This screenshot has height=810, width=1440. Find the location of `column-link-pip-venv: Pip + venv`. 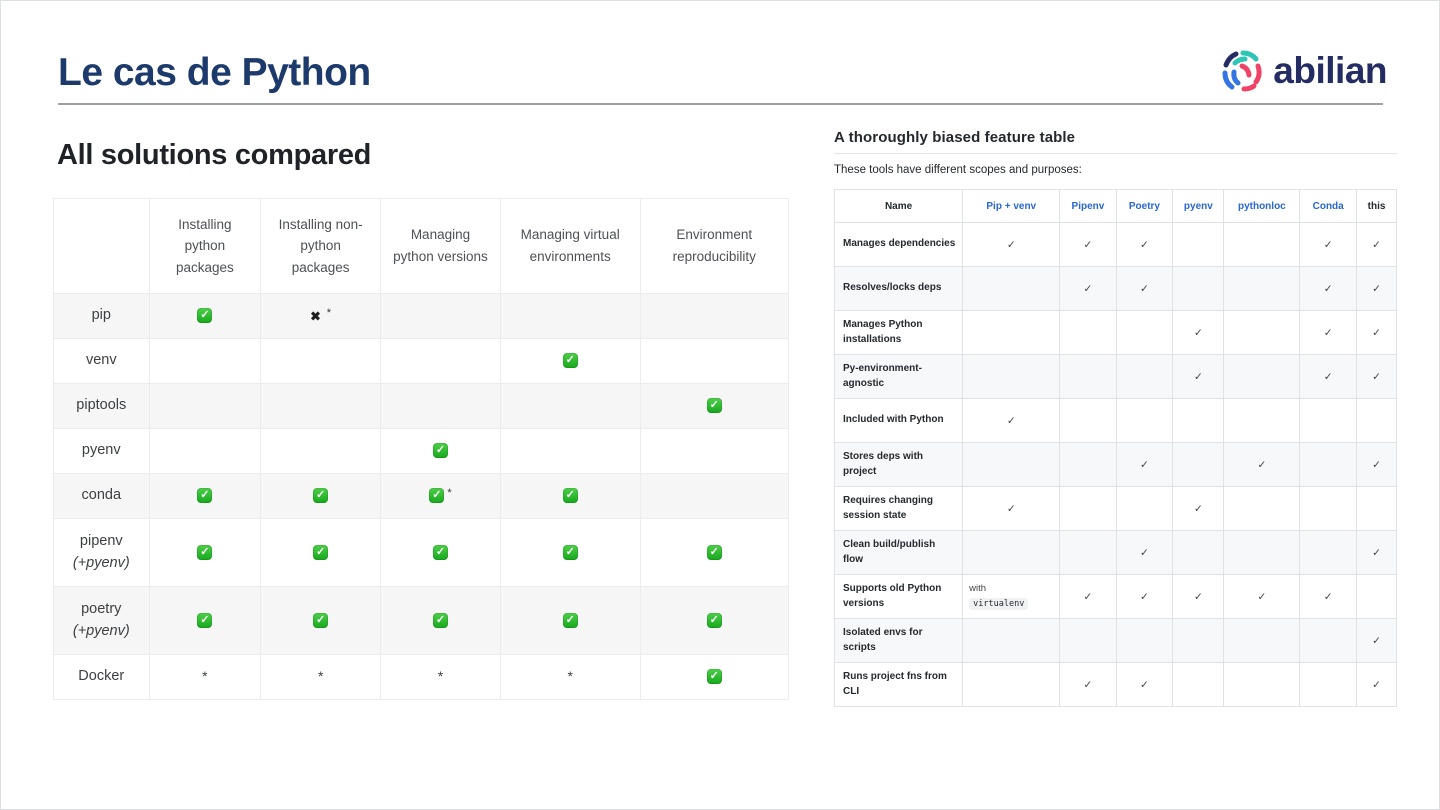

column-link-pip-venv: Pip + venv is located at coordinates (1011, 206).